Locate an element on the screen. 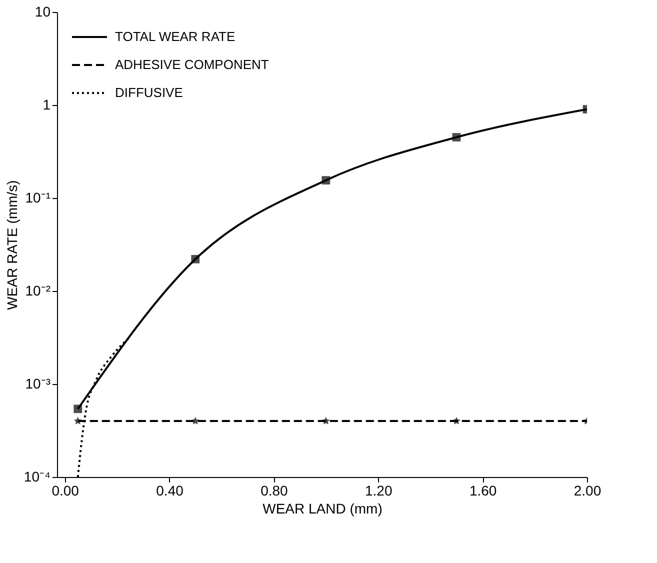 The width and height of the screenshot is (657, 563). x-tick-label: 1.60 is located at coordinates (483, 490).